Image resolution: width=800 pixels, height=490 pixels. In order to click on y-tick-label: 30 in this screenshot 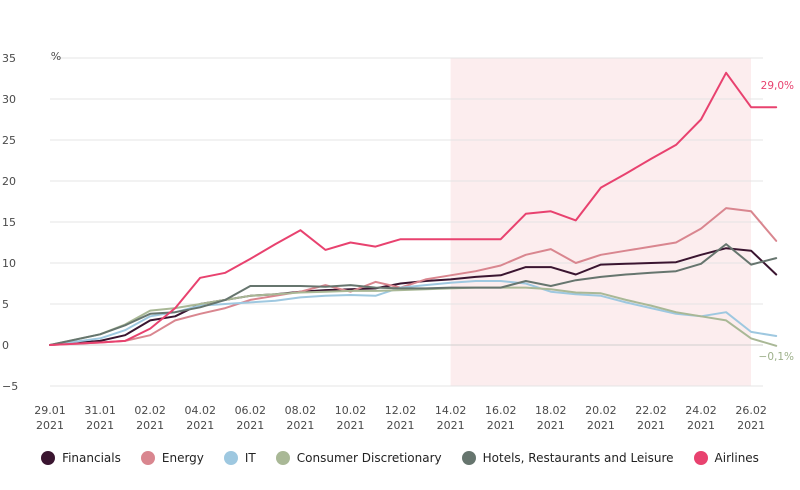, I will do `click(9, 99)`.